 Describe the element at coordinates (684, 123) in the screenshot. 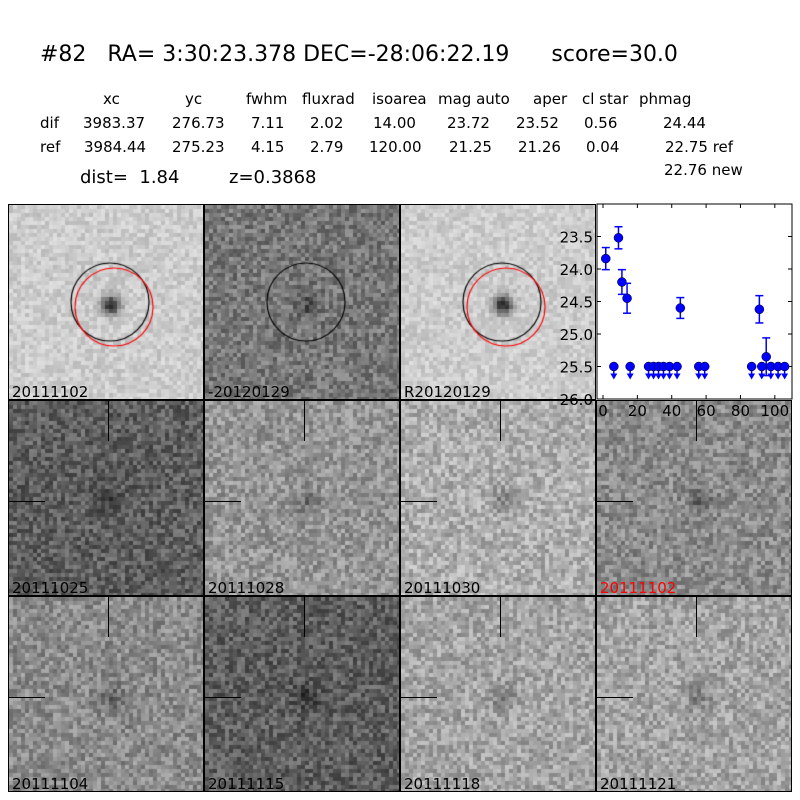

I see `table-cell: 24.44` at that location.